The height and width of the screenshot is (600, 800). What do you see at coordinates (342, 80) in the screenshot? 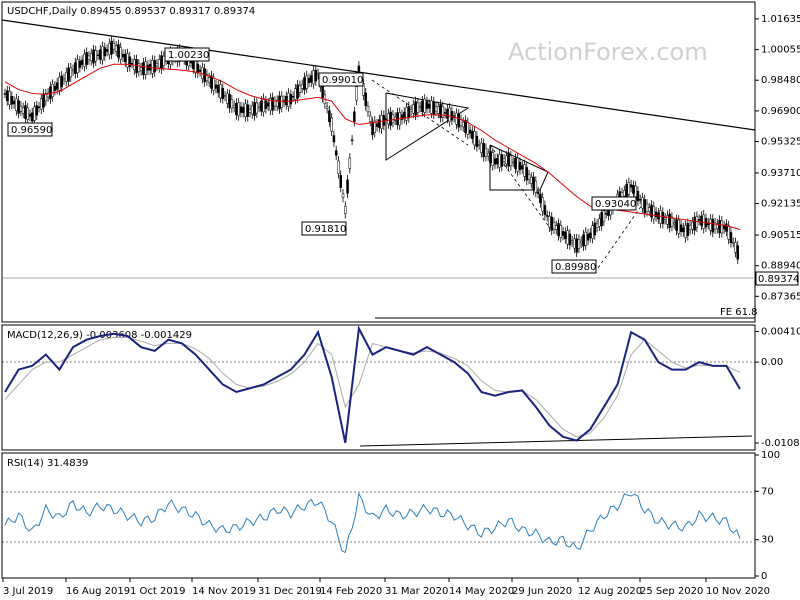
I see `level-label-1: 0.99010` at bounding box center [342, 80].